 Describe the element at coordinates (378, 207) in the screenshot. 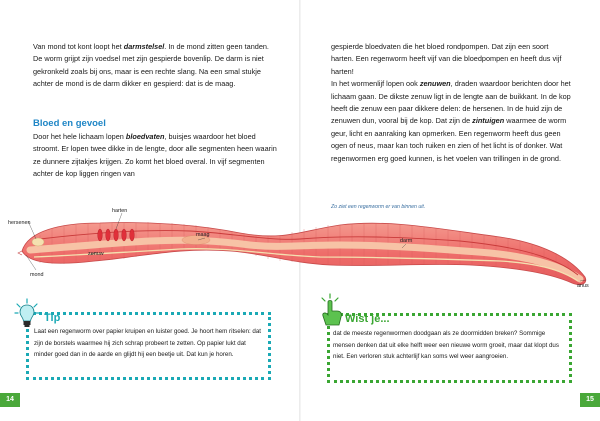

I see `illustration-caption: Zo ziet een regenworm er van binnen uit.` at that location.